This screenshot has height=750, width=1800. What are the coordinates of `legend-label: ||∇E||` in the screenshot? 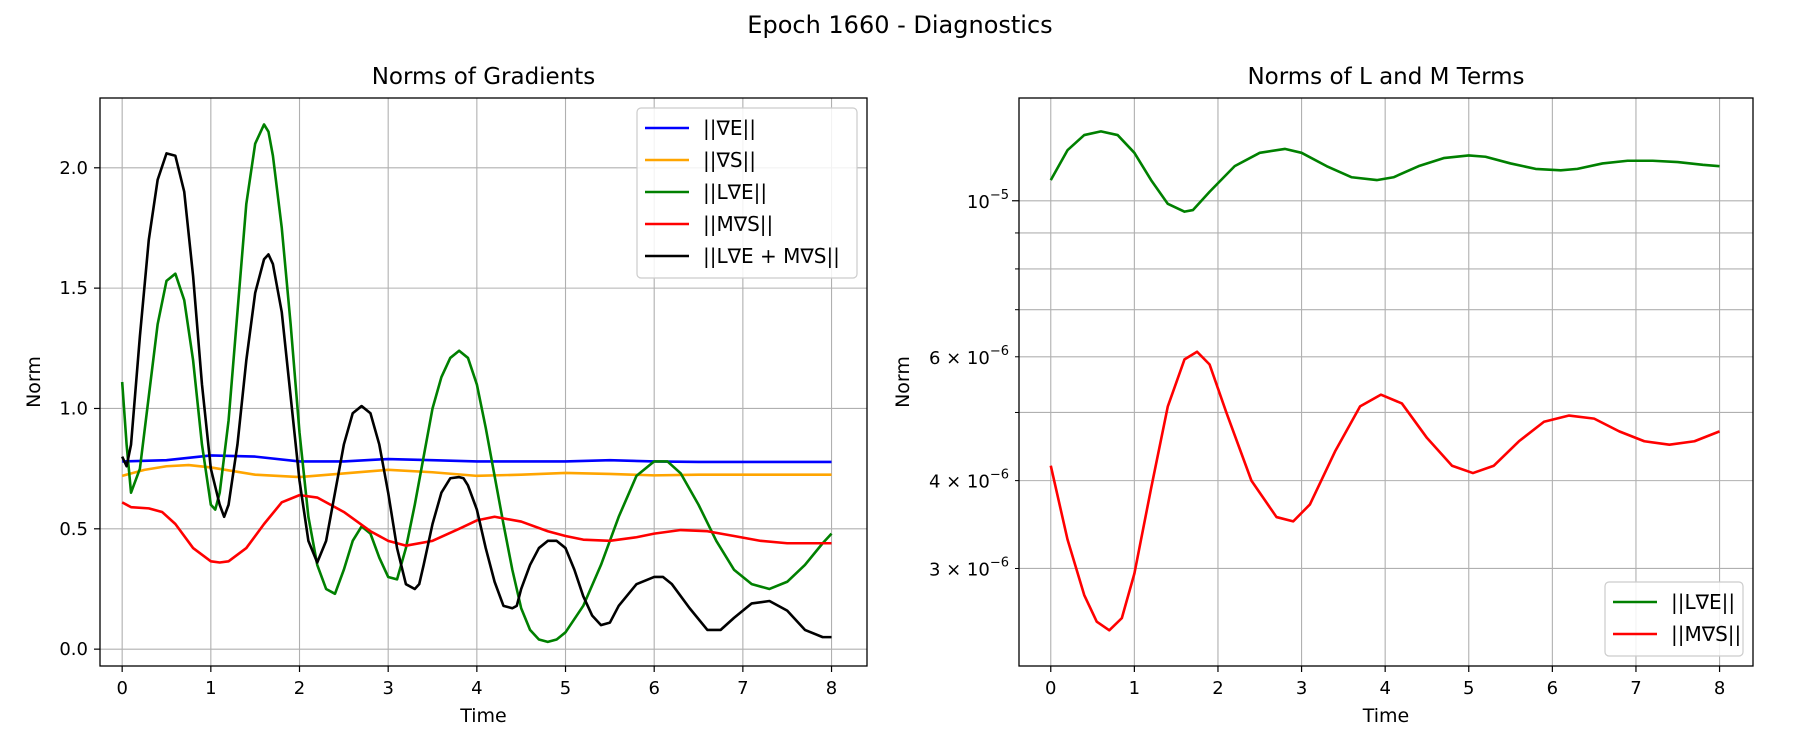 It's located at (729, 128).